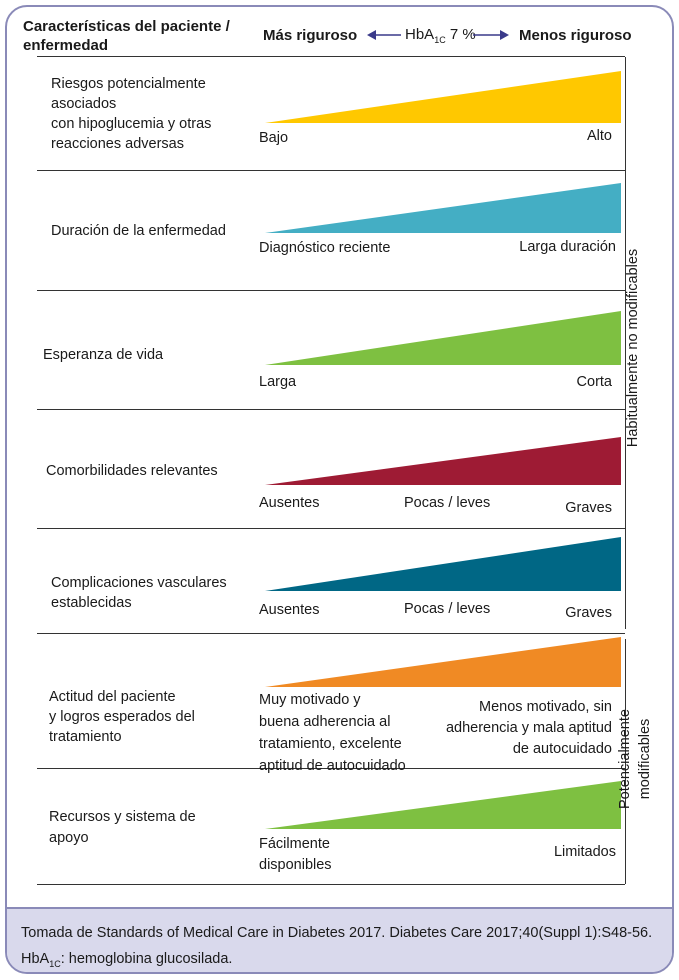 This screenshot has width=679, height=980. What do you see at coordinates (443, 805) in the screenshot?
I see `wedge-support-resources` at bounding box center [443, 805].